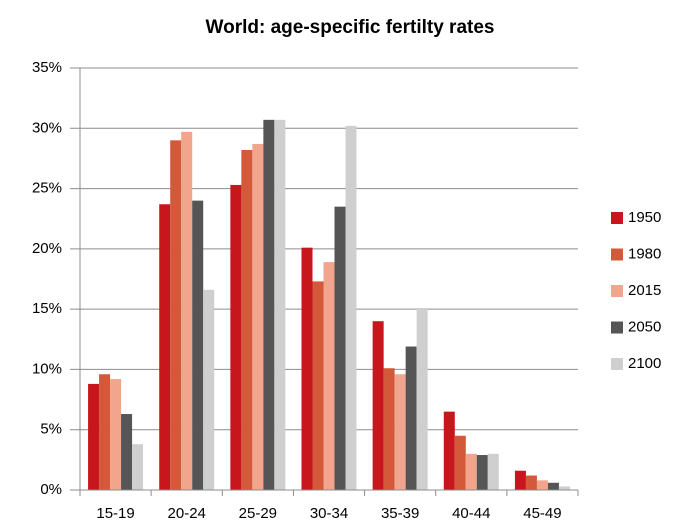  Describe the element at coordinates (51, 429) in the screenshot. I see `y-tick-label: 5%` at that location.